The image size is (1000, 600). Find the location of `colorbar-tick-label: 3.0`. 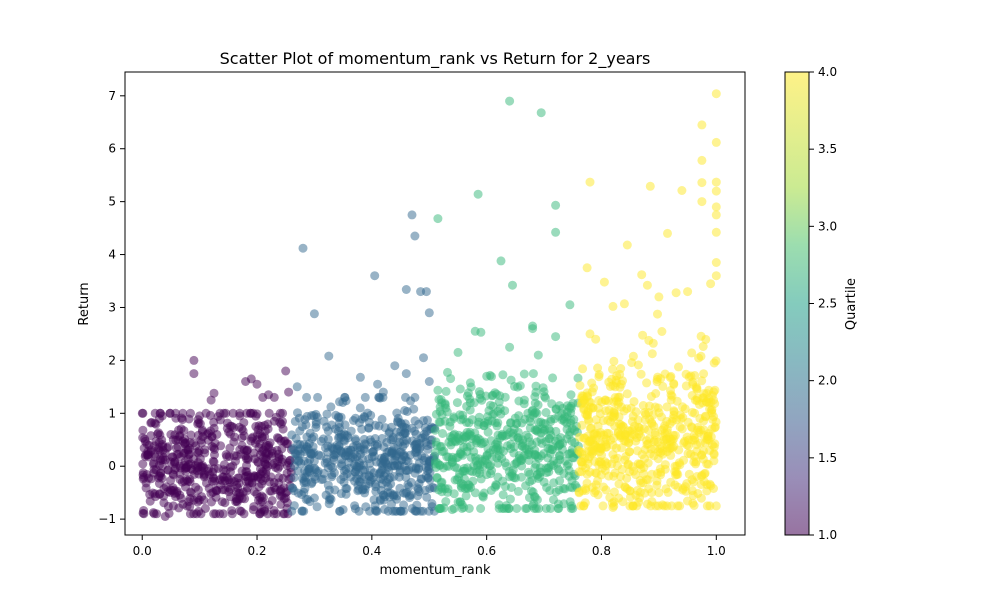

colorbar-tick-label: 3.0 is located at coordinates (827, 226).